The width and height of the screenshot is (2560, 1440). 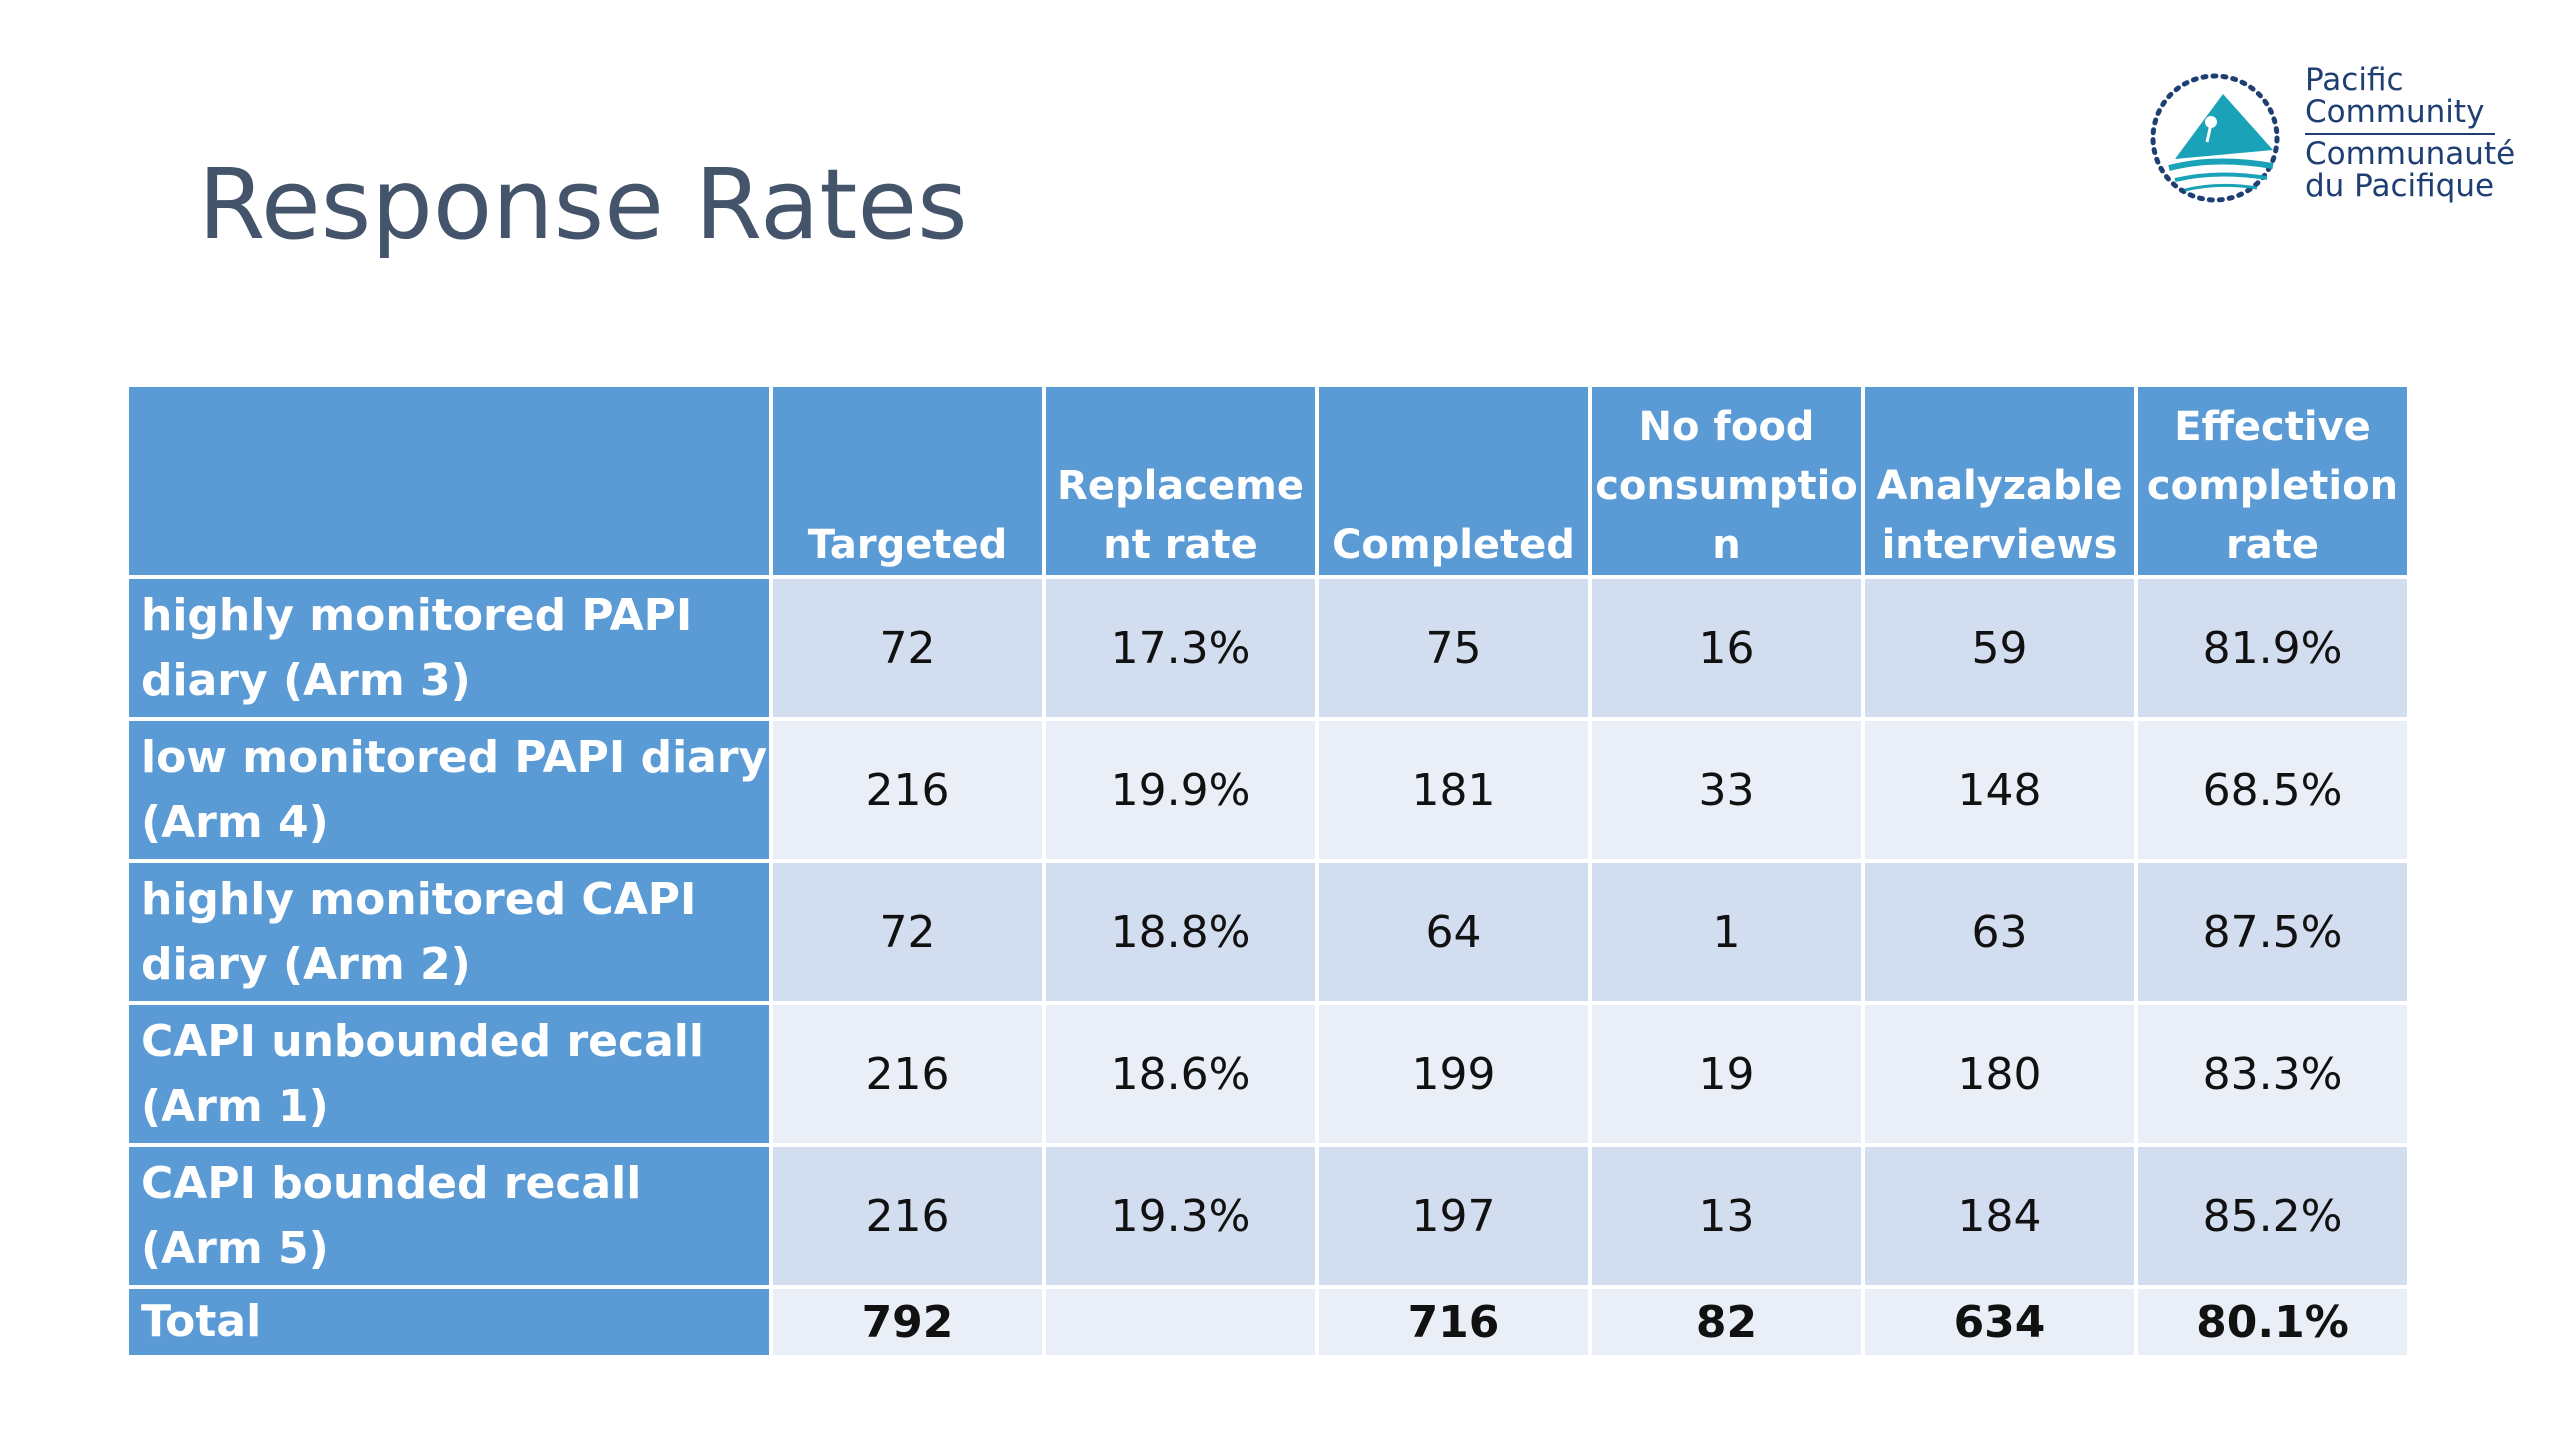 What do you see at coordinates (1726, 1322) in the screenshot?
I see `total-no-food: 82` at bounding box center [1726, 1322].